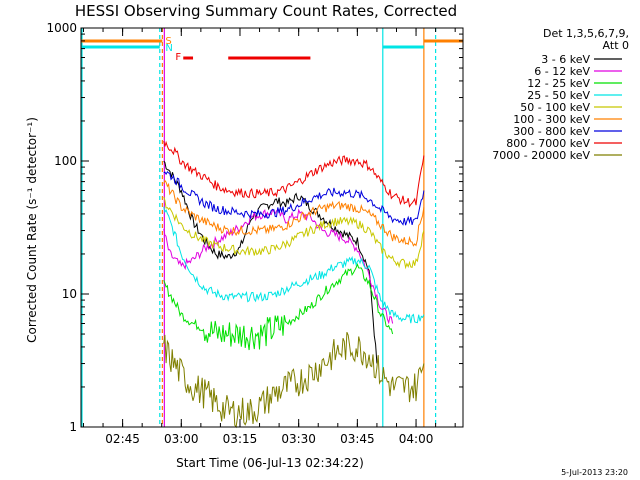 The image size is (640, 480). What do you see at coordinates (32, 230) in the screenshot?
I see `y-axis-label: Corrected Count Rate (s⁻¹ detector⁻¹)` at bounding box center [32, 230].